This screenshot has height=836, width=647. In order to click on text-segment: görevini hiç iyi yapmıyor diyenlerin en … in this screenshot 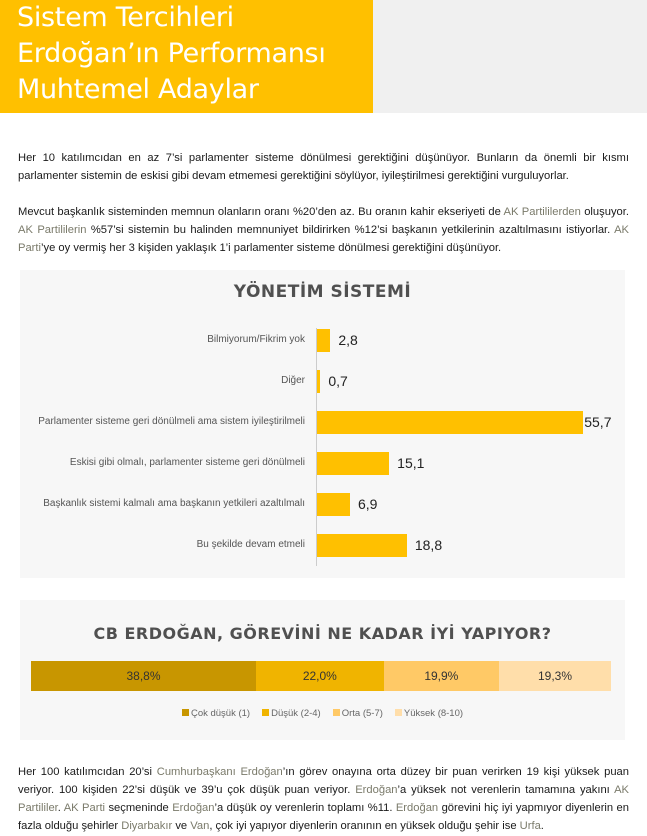, I will do `click(323, 817)`.